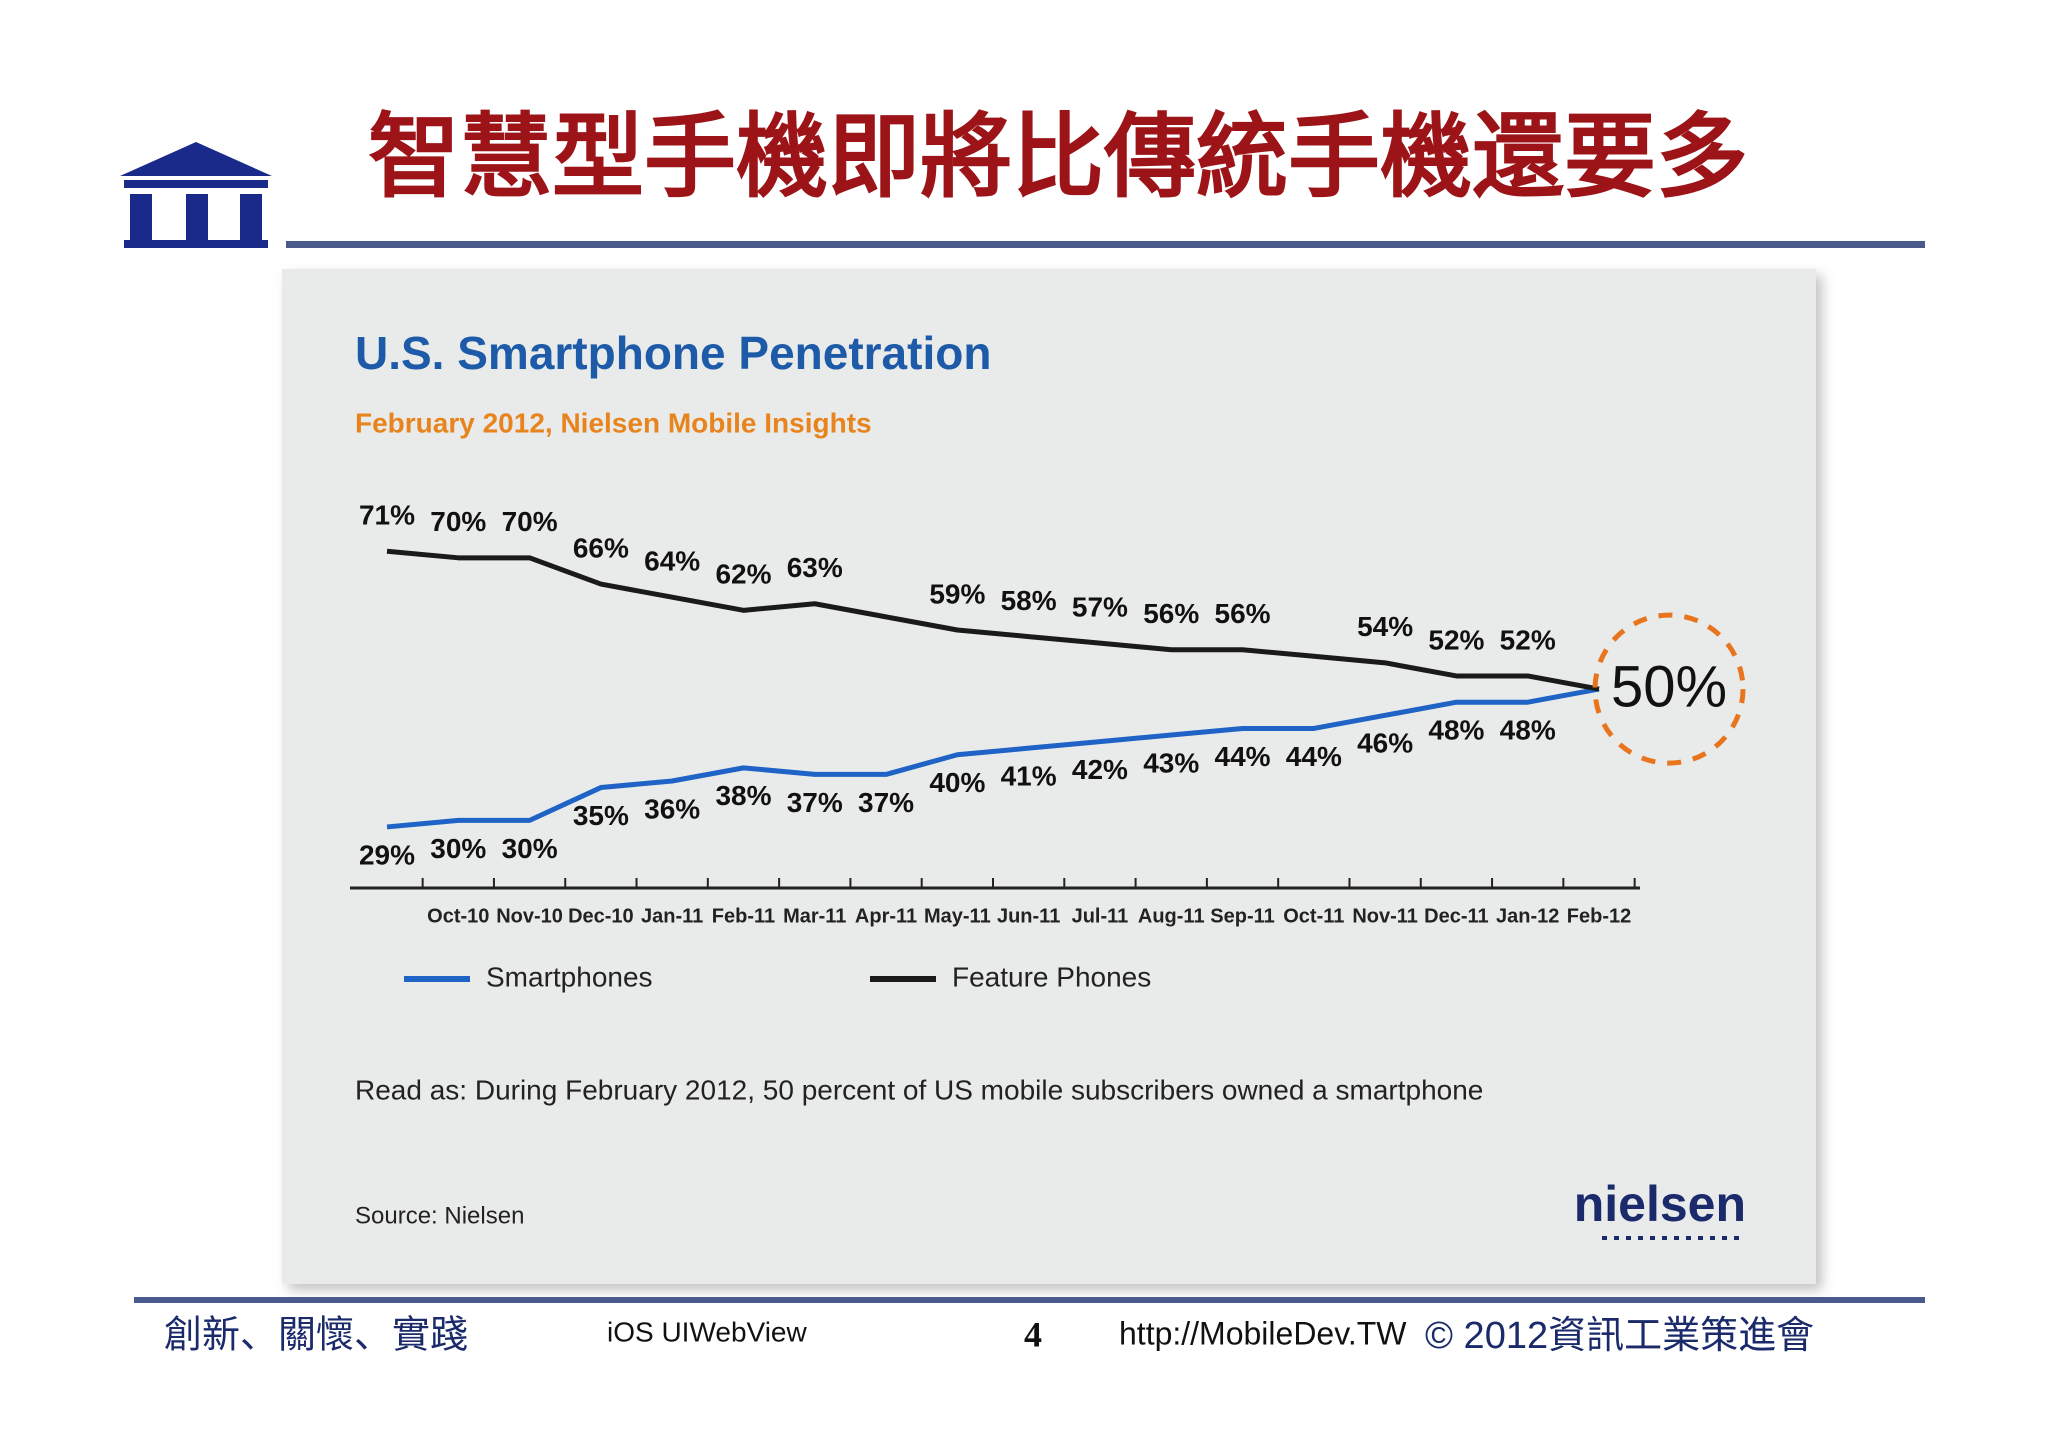 The image size is (2048, 1447). What do you see at coordinates (613, 422) in the screenshot?
I see `chart-subtitle: February 2012, Nielsen Mobile Insights` at bounding box center [613, 422].